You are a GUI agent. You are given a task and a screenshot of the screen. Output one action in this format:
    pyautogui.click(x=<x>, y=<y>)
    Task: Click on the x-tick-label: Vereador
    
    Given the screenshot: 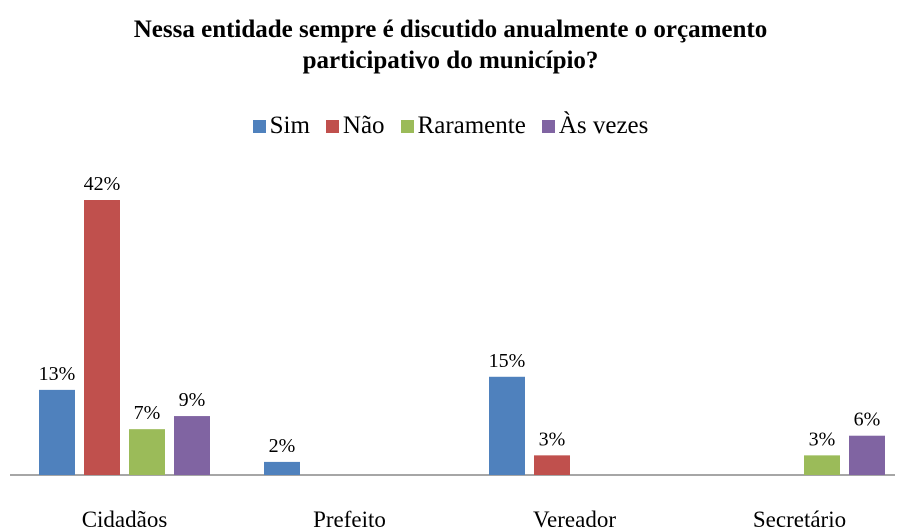 What is the action you would take?
    pyautogui.click(x=574, y=519)
    